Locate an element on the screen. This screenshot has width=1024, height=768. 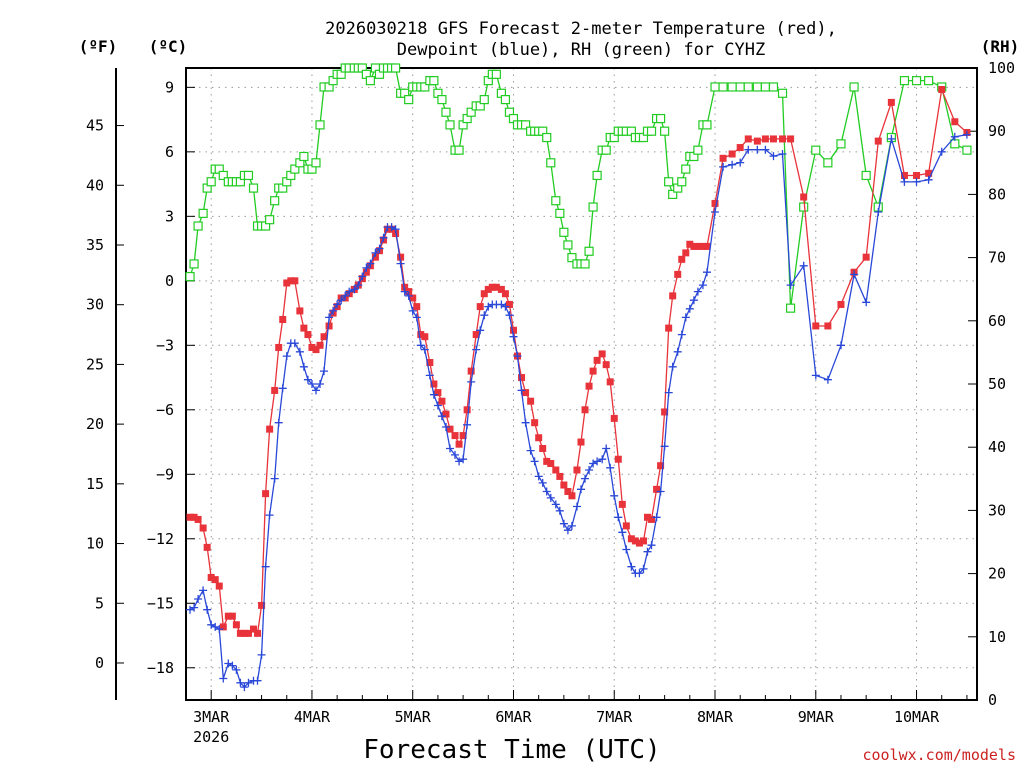
celsius-tick-label: 6 is located at coordinates (169, 152).